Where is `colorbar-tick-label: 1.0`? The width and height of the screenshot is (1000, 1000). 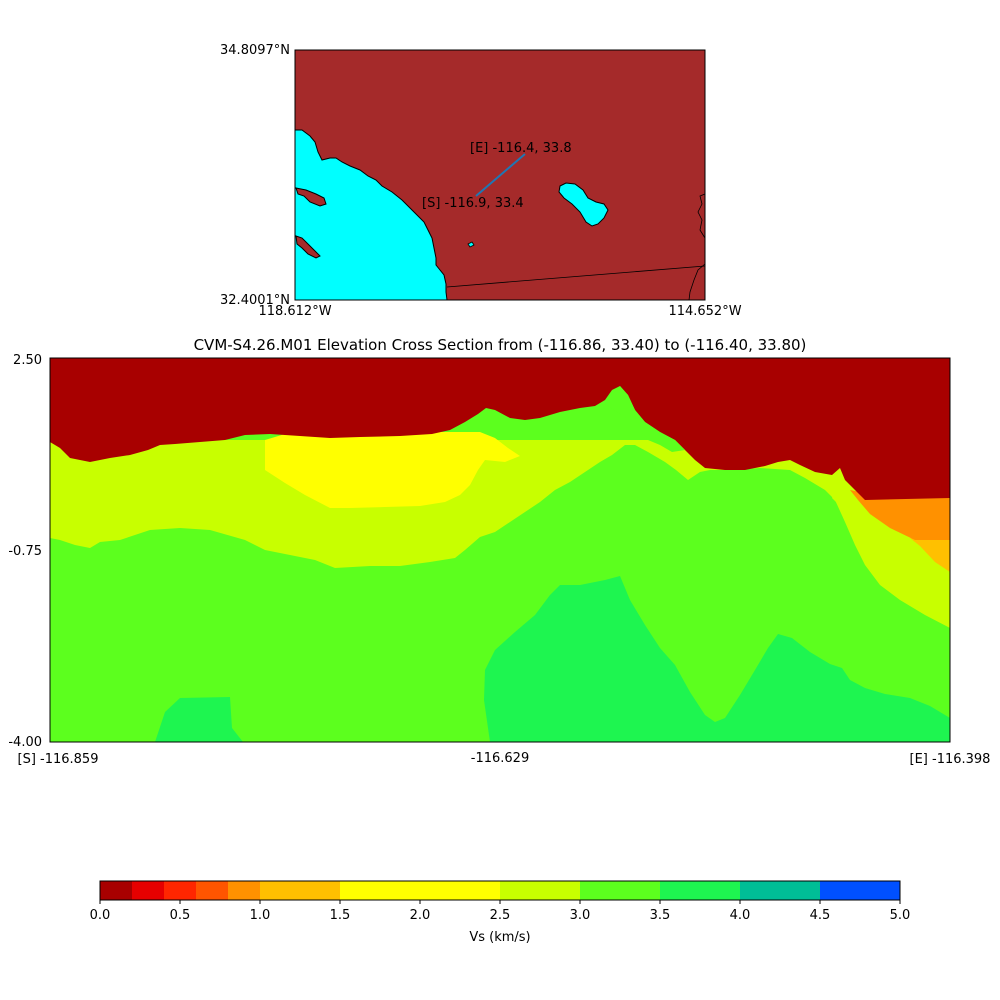
colorbar-tick-label: 1.0 is located at coordinates (260, 915).